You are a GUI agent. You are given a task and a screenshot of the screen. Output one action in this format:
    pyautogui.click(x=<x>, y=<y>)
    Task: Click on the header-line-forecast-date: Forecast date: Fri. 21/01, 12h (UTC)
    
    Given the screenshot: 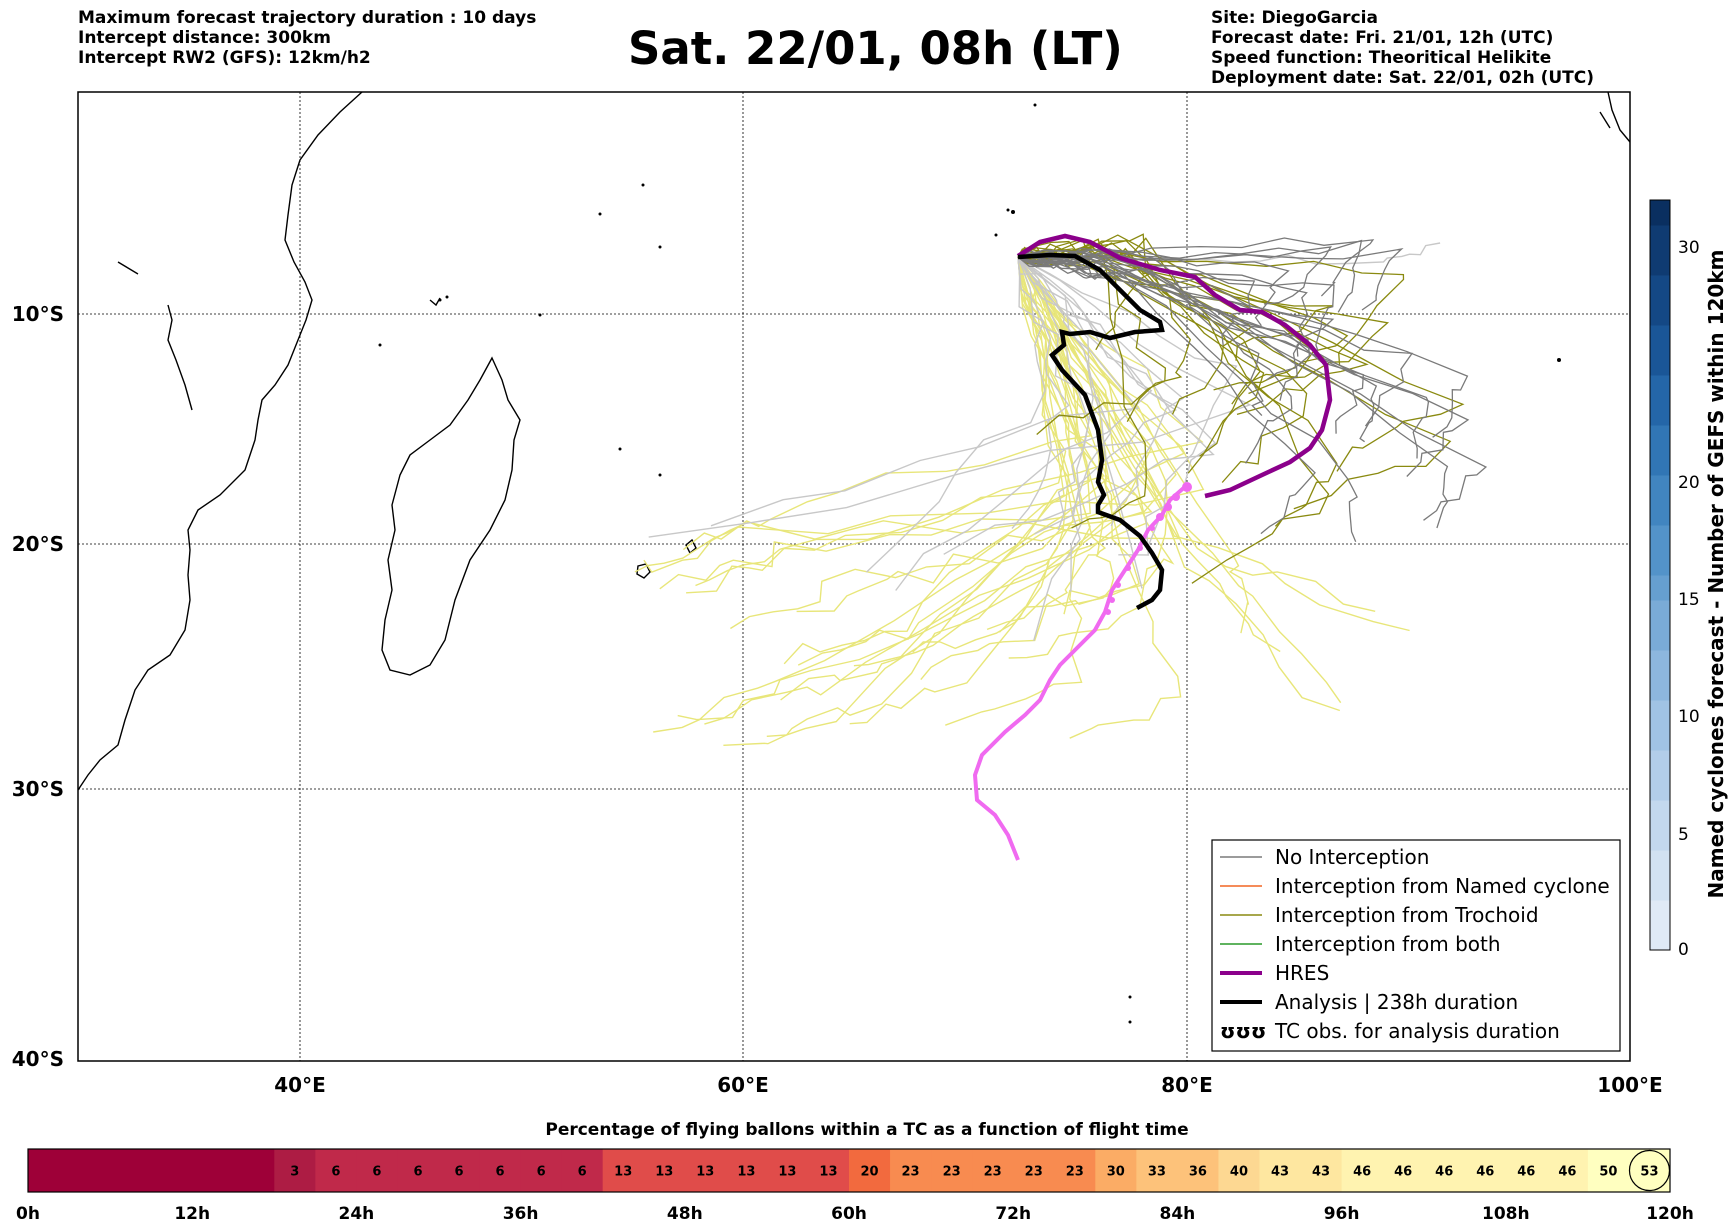 What is the action you would take?
    pyautogui.click(x=1382, y=38)
    